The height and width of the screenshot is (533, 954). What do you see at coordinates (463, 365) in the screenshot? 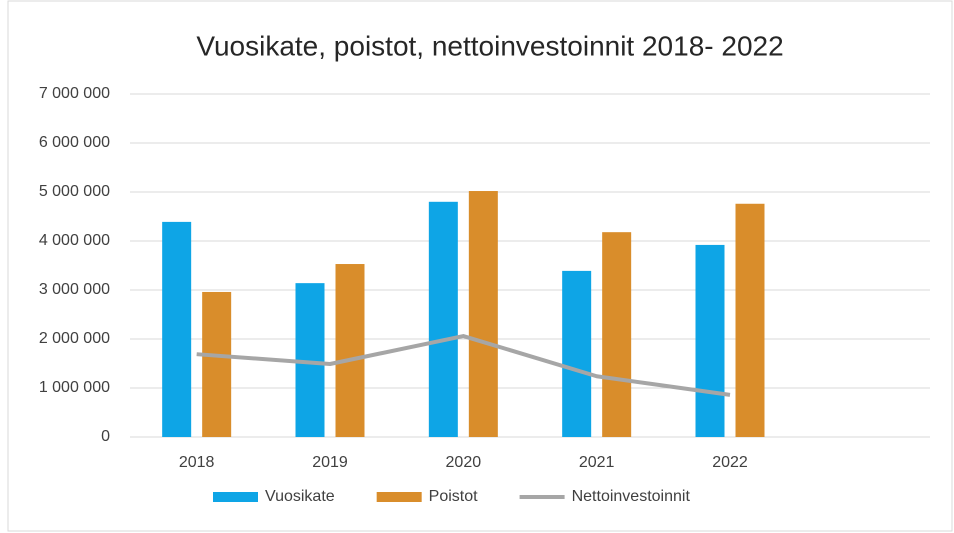
I see `line` at bounding box center [463, 365].